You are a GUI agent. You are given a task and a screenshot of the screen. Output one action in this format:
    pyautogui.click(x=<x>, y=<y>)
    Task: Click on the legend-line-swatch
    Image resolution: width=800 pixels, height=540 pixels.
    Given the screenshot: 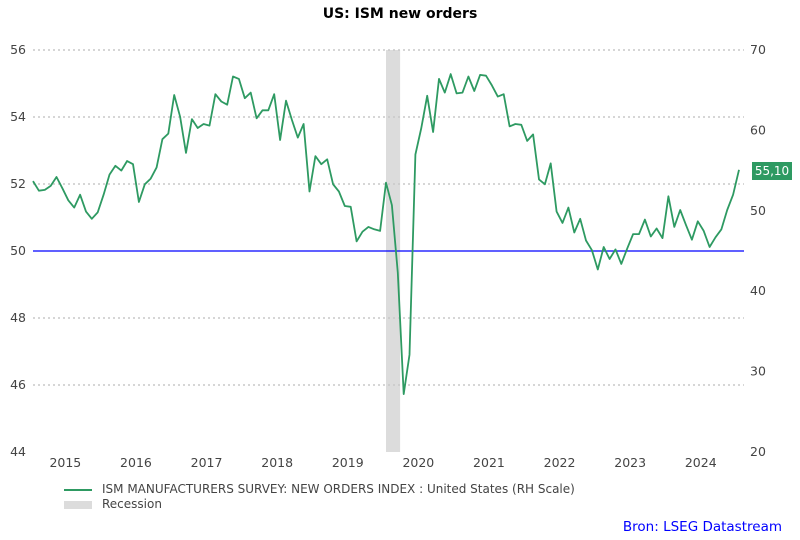 What is the action you would take?
    pyautogui.click(x=78, y=489)
    